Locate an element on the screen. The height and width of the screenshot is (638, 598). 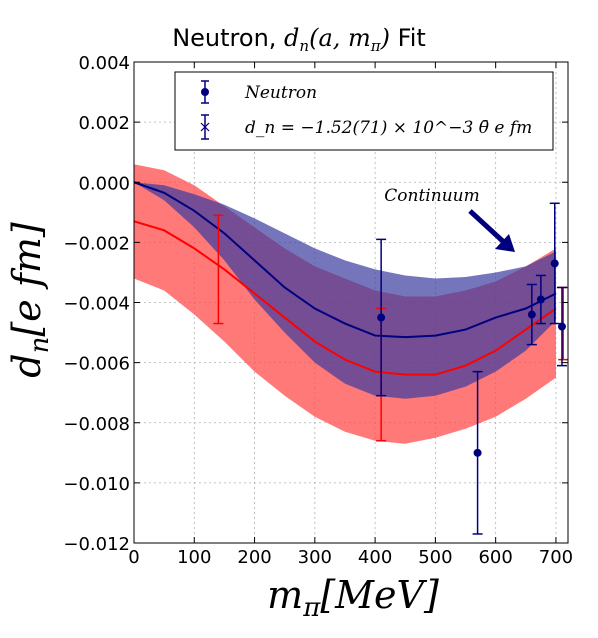
y-axis-label-text: dn[e fm] is located at coordinates (30, 300).